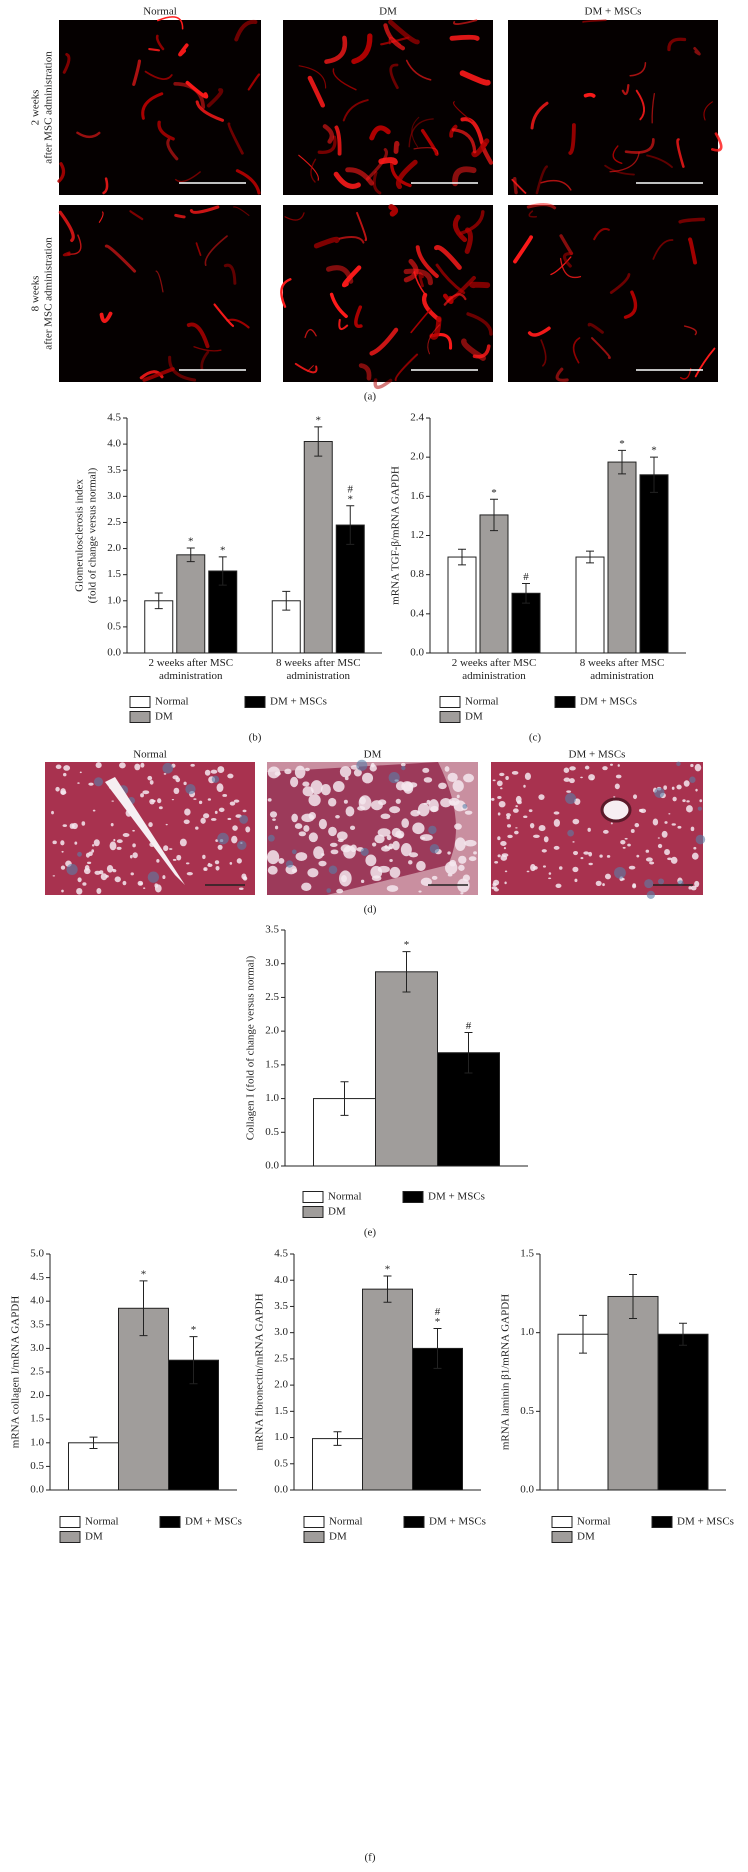 Image resolution: width=748 pixels, height=1872 pixels. What do you see at coordinates (191, 669) in the screenshot?
I see `x-tick-label: 2 weeks after MSC administration` at bounding box center [191, 669].